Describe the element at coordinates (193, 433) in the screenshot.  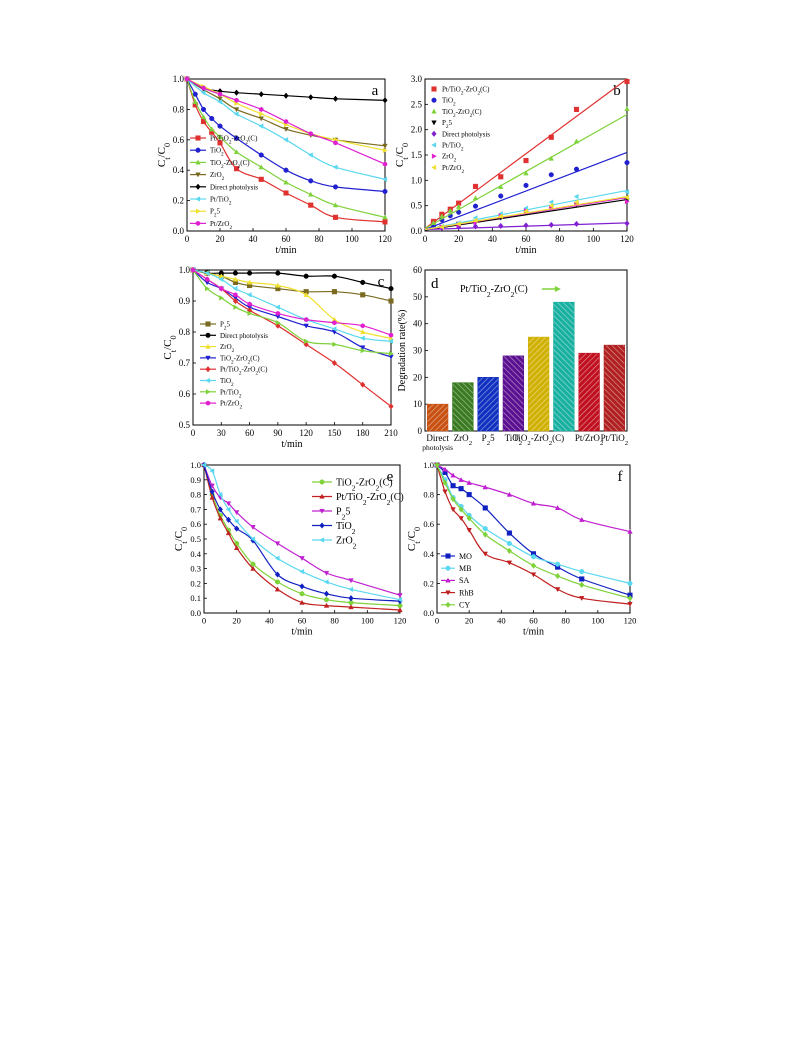
I see `x-tick-label: 0` at that location.